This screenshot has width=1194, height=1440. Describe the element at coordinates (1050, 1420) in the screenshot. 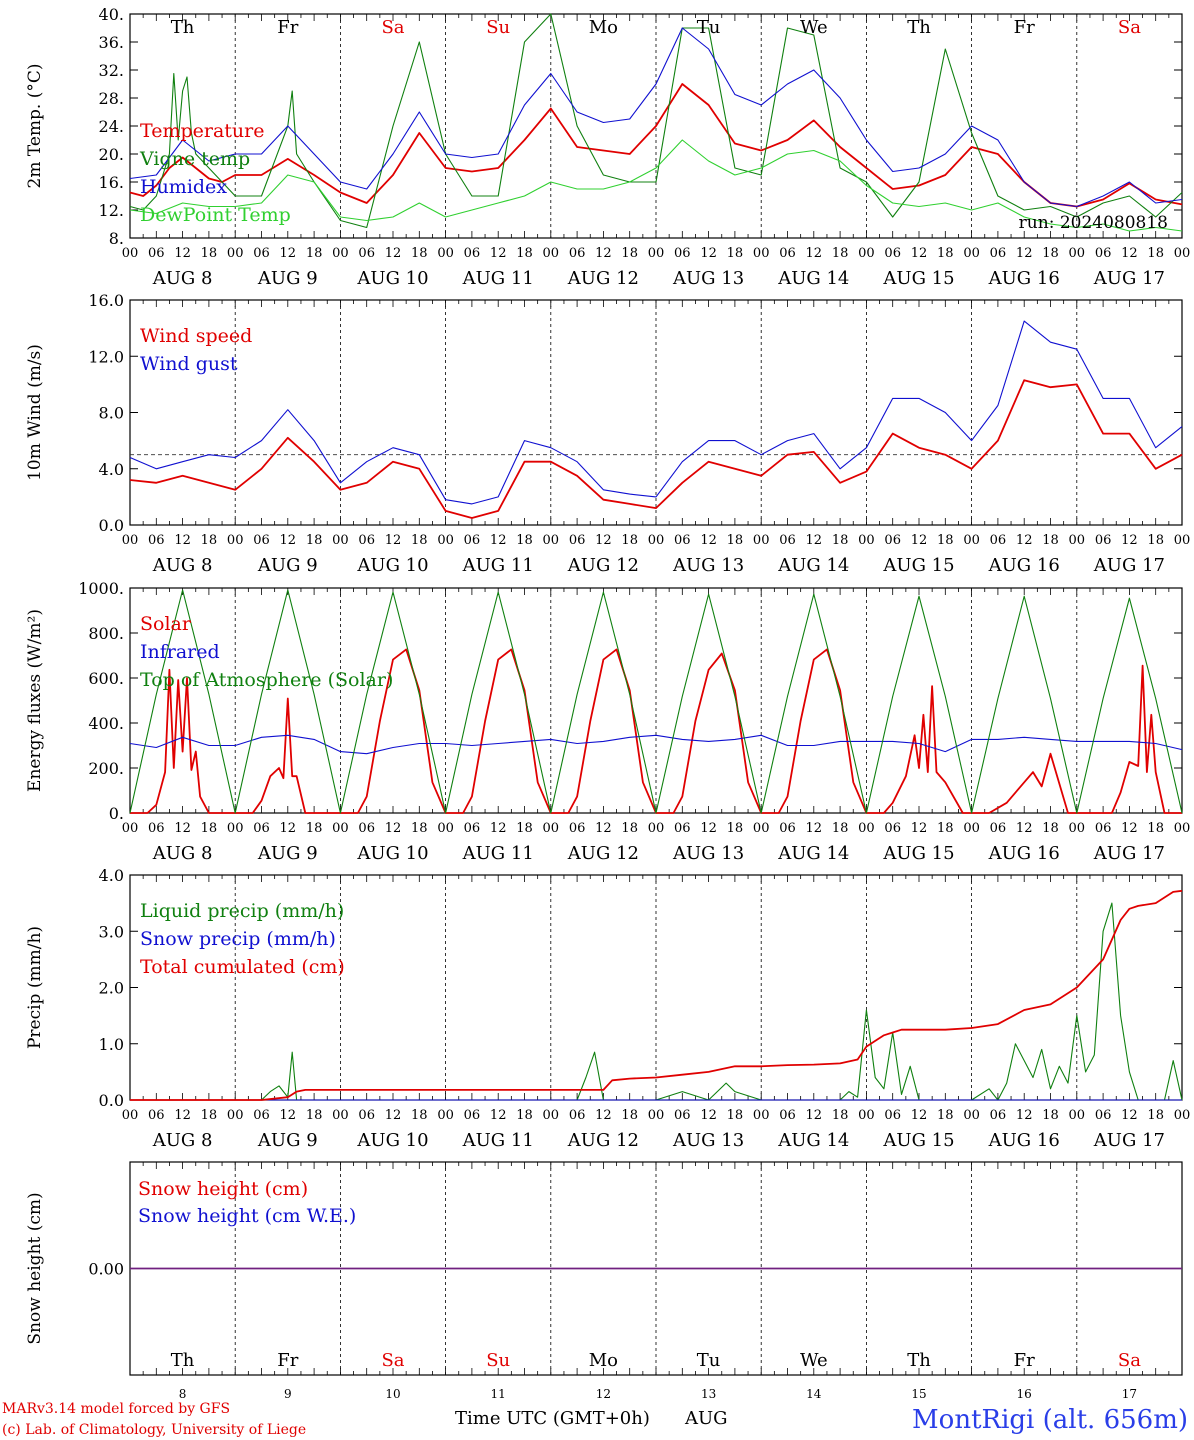

I see `station-label: MontRigi (alt. 656m)` at that location.